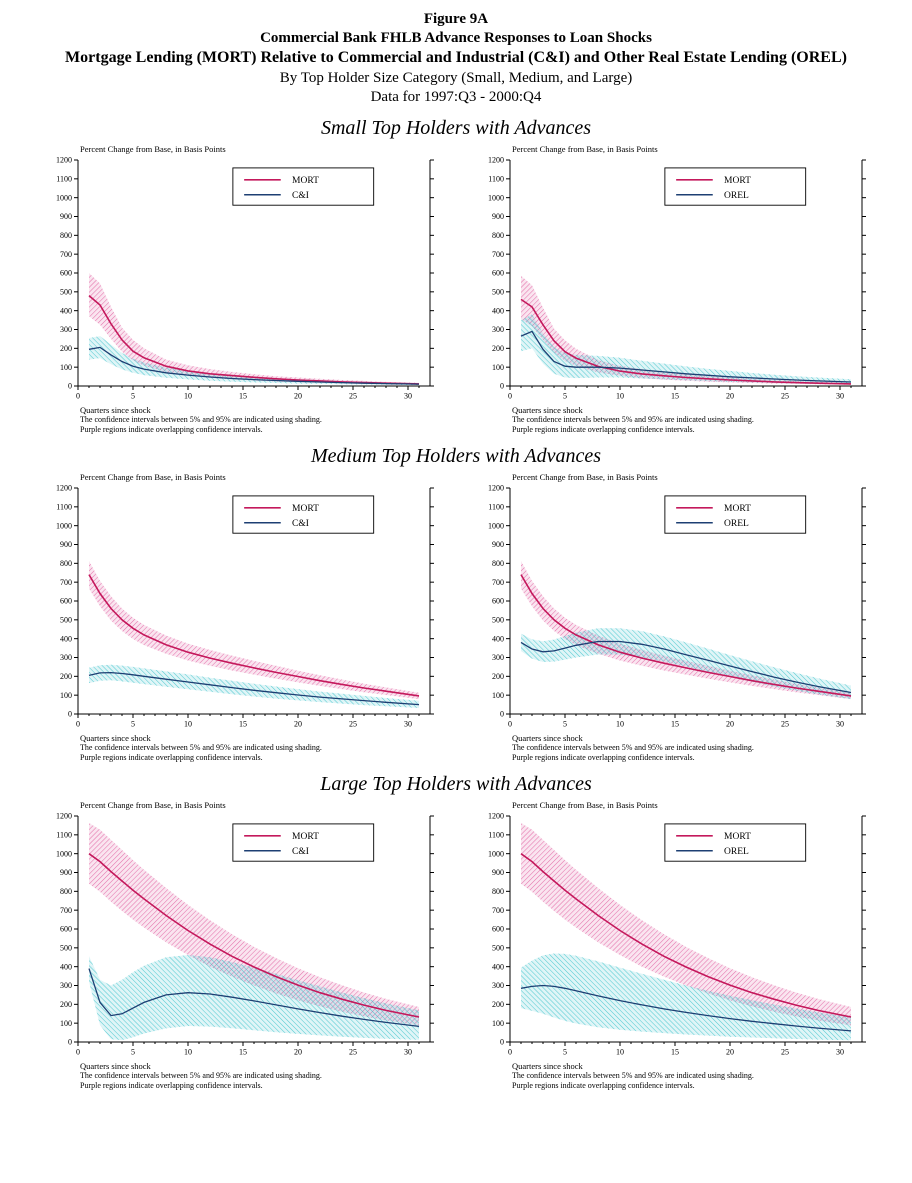 The height and width of the screenshot is (1183, 912). Describe the element at coordinates (498, 273) in the screenshot. I see `y-tick-label: 600` at that location.